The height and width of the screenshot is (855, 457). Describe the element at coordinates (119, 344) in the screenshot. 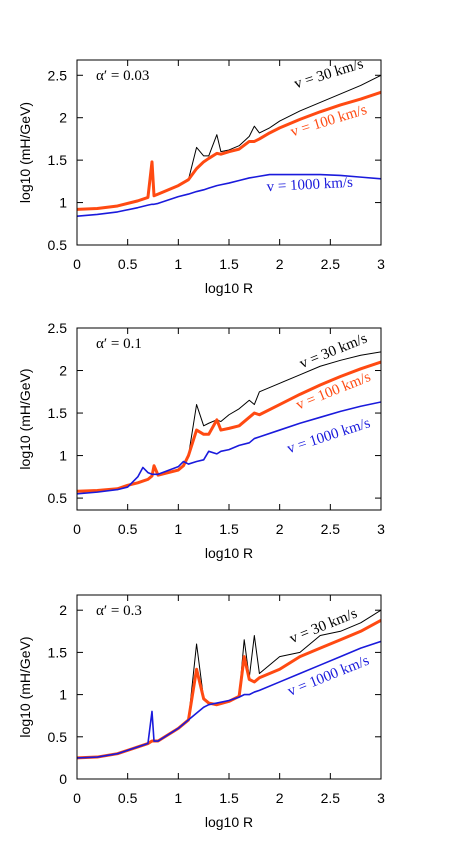

I see `annotation: α′ = 0.1` at that location.